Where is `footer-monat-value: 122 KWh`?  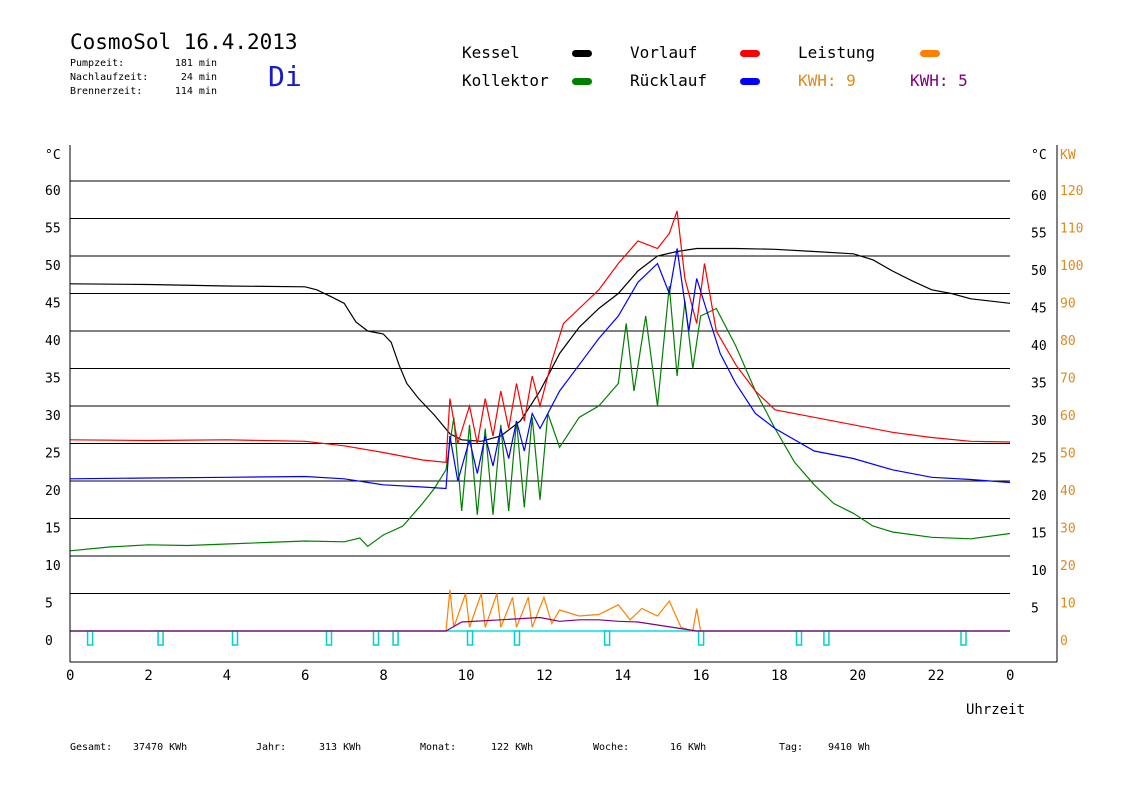
footer-monat-value: 122 KWh is located at coordinates (512, 747).